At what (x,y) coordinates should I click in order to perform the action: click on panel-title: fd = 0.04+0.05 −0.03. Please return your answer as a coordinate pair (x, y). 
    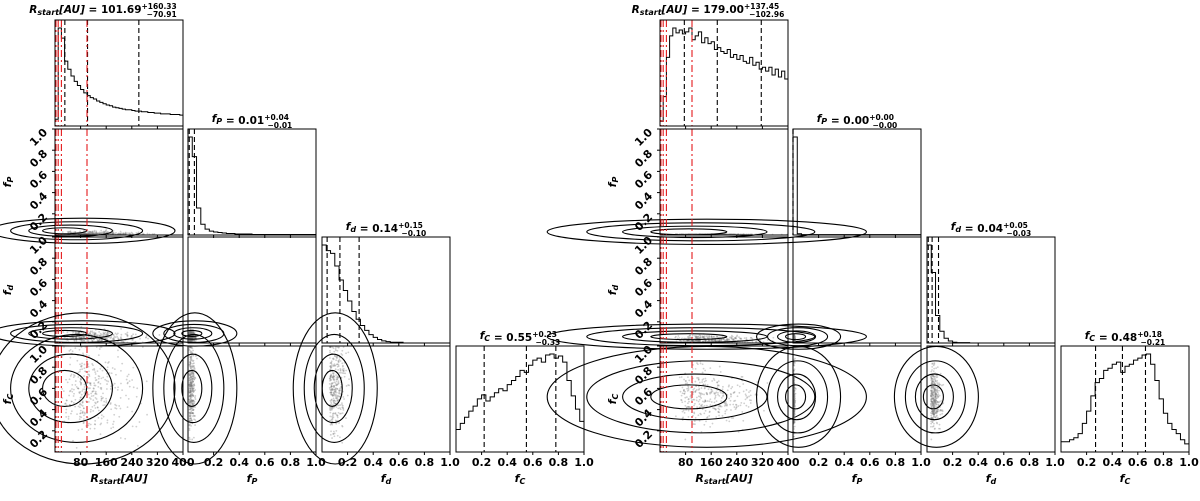
    Looking at the image, I should click on (991, 229).